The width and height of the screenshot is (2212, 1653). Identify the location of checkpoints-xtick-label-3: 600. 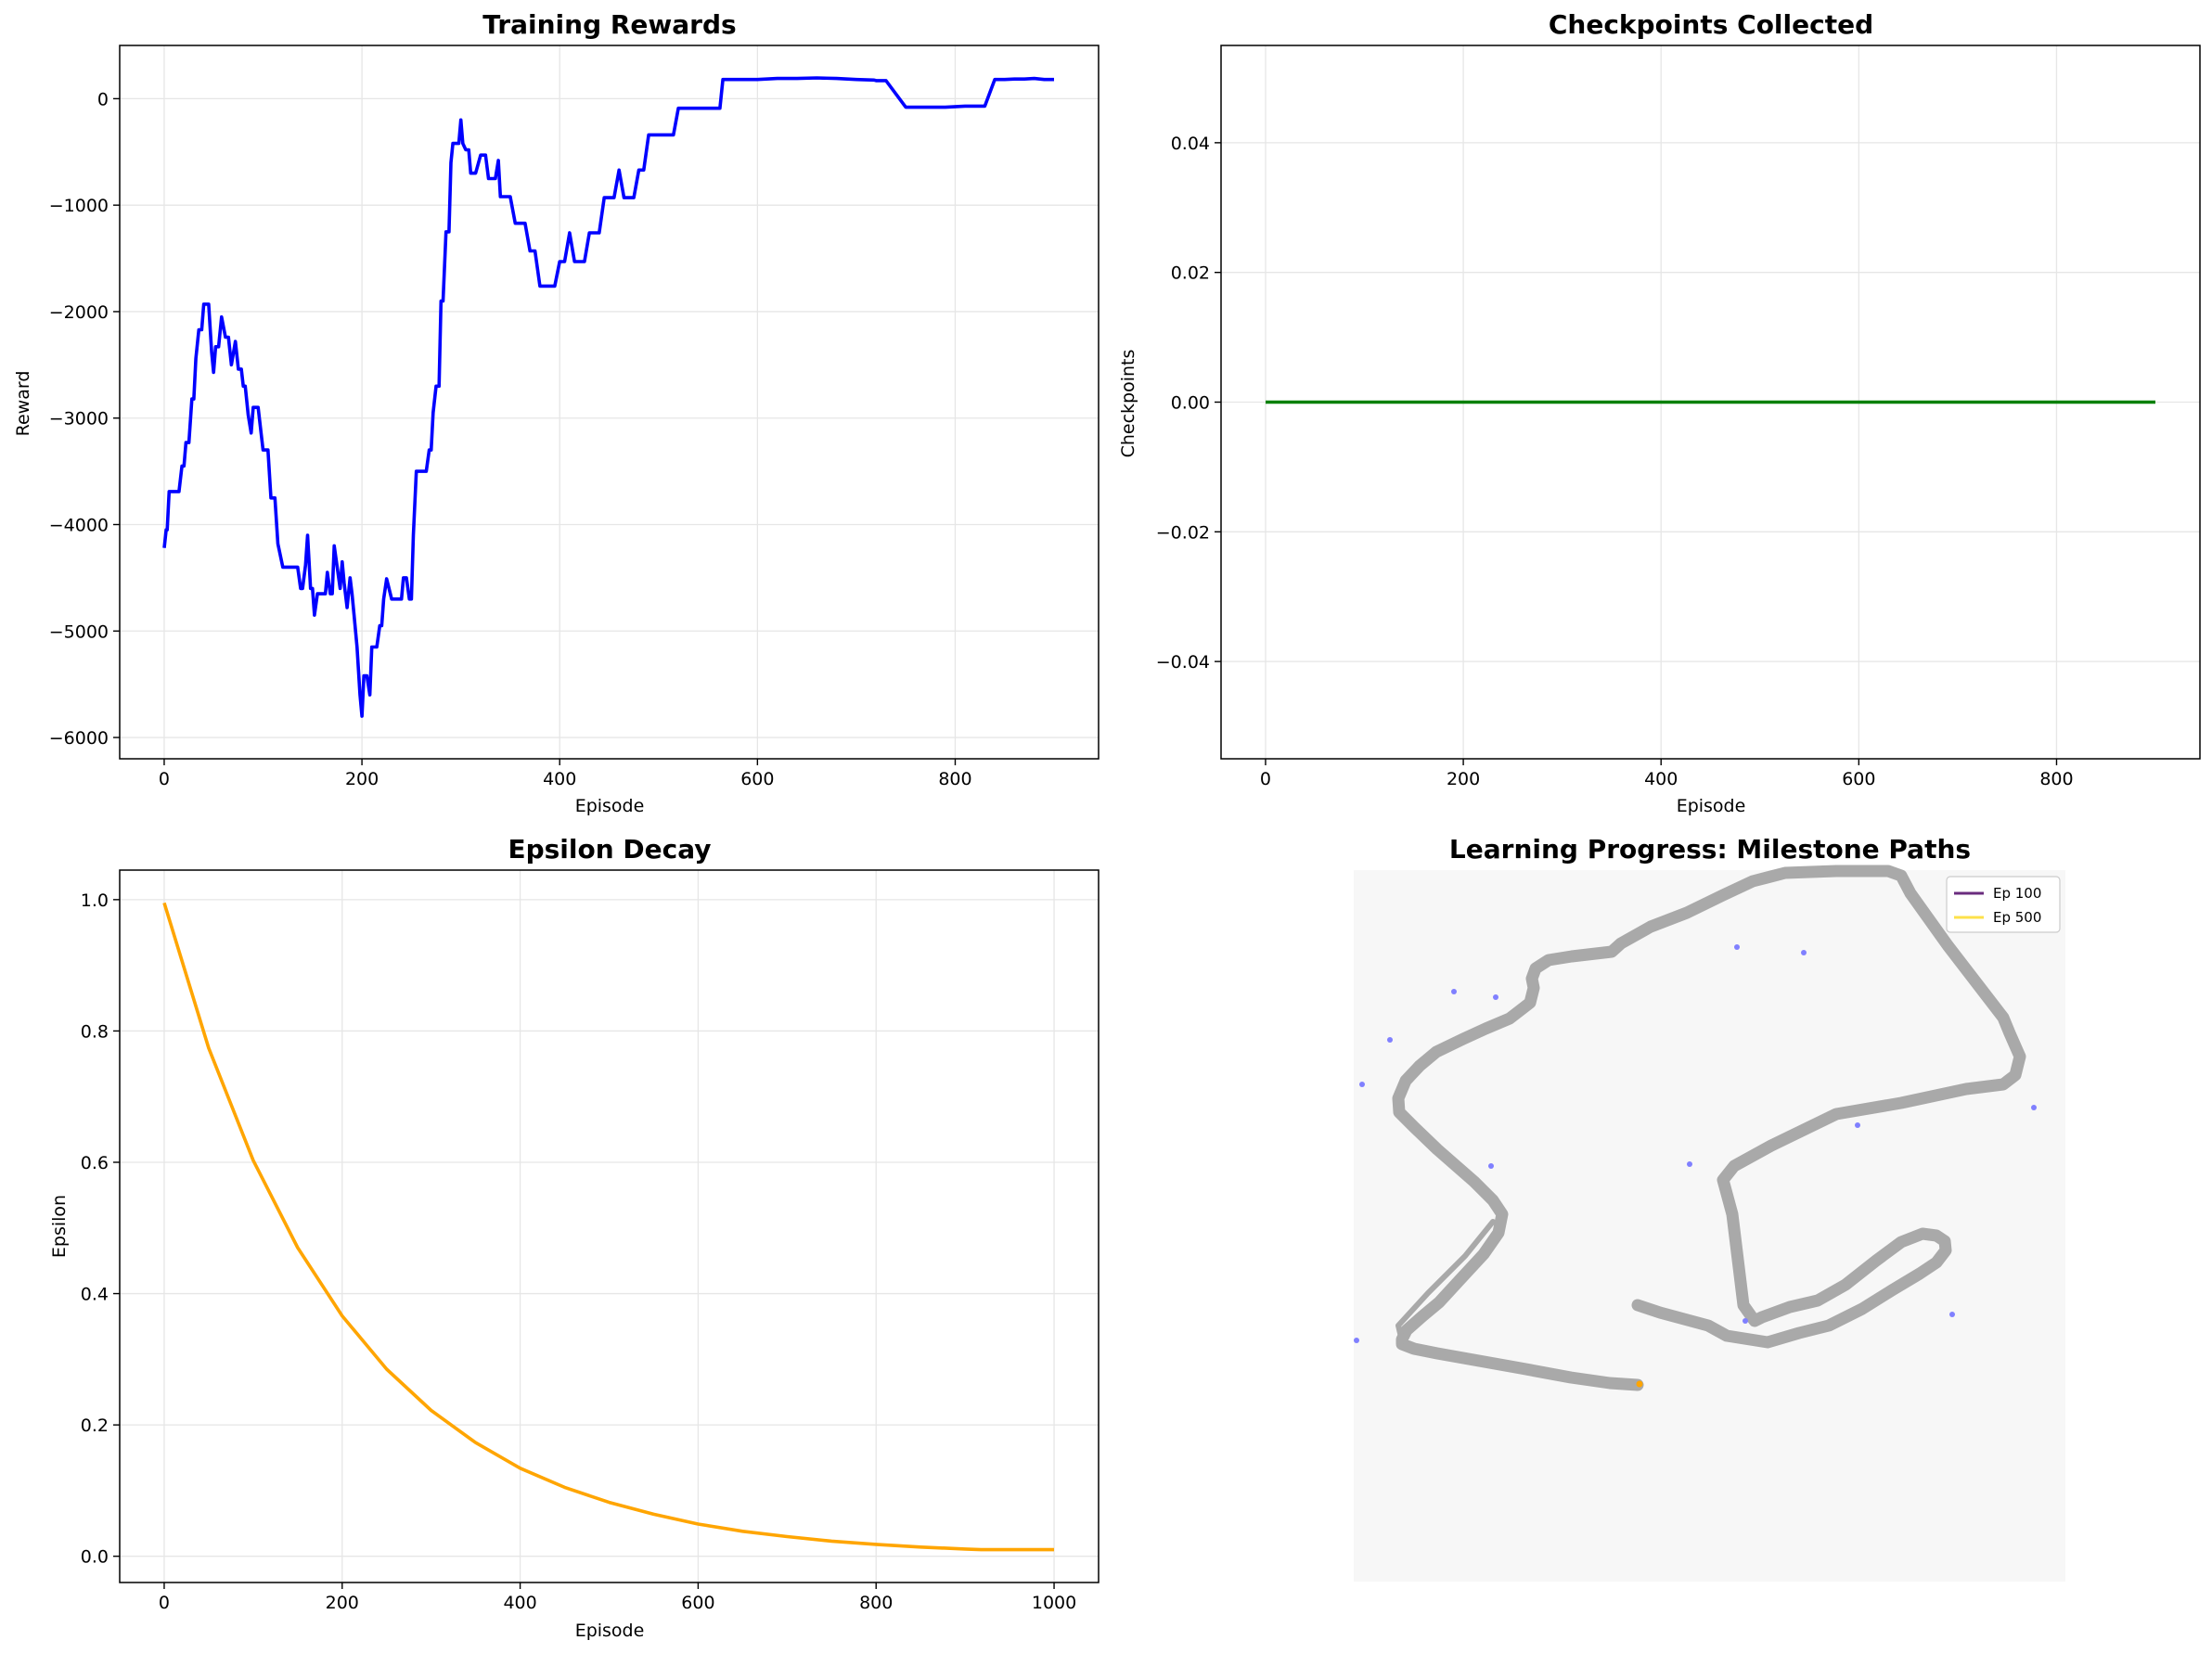
(1858, 779).